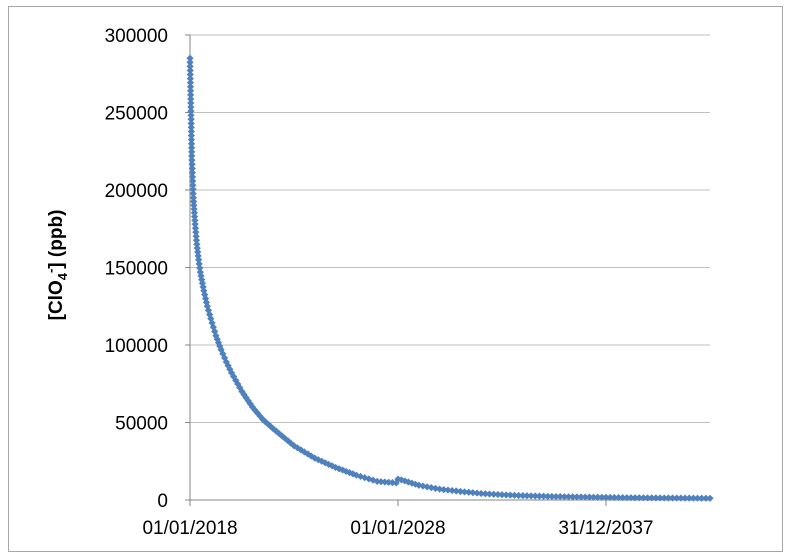 Image resolution: width=787 pixels, height=558 pixels. What do you see at coordinates (56, 265) in the screenshot?
I see `y-axis-title: [ClO4-] (ppb)` at bounding box center [56, 265].